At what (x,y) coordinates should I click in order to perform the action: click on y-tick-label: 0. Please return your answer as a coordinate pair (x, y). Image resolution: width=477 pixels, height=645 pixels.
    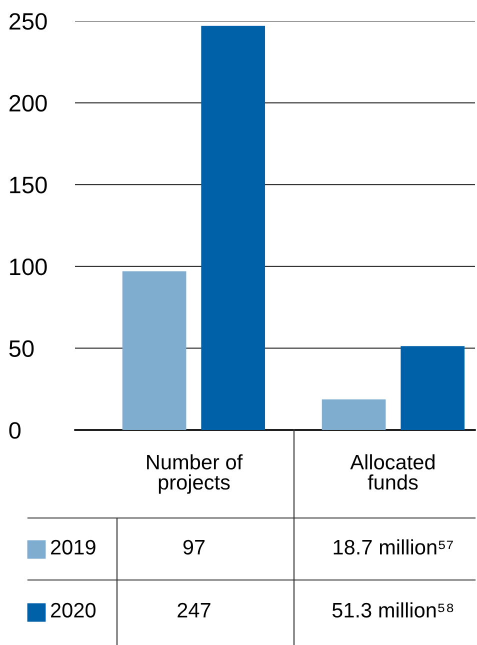
    Looking at the image, I should click on (15, 430).